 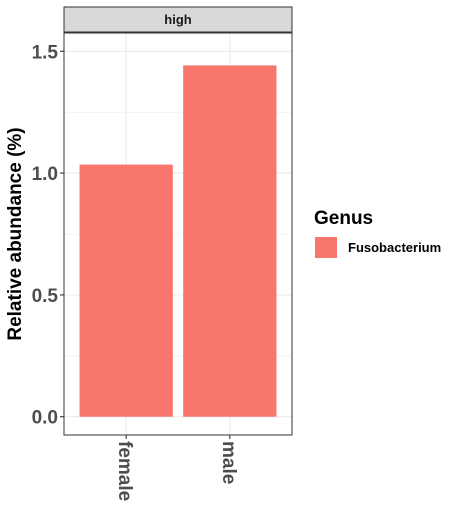 I want to click on y-tick-label: 0.0, so click(x=45, y=418).